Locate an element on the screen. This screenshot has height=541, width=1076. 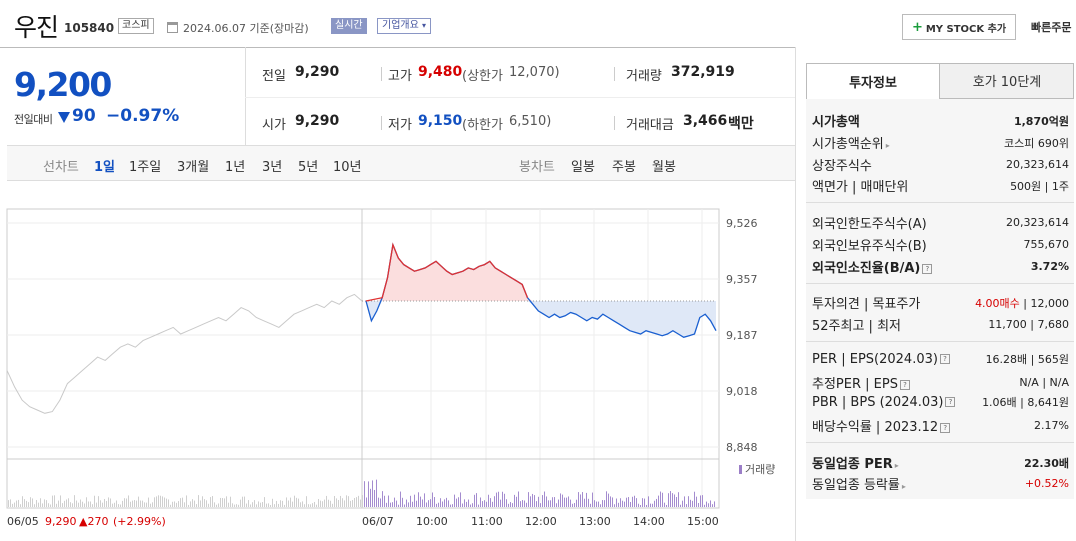
upper-limit-label: (상한가 is located at coordinates (482, 76).